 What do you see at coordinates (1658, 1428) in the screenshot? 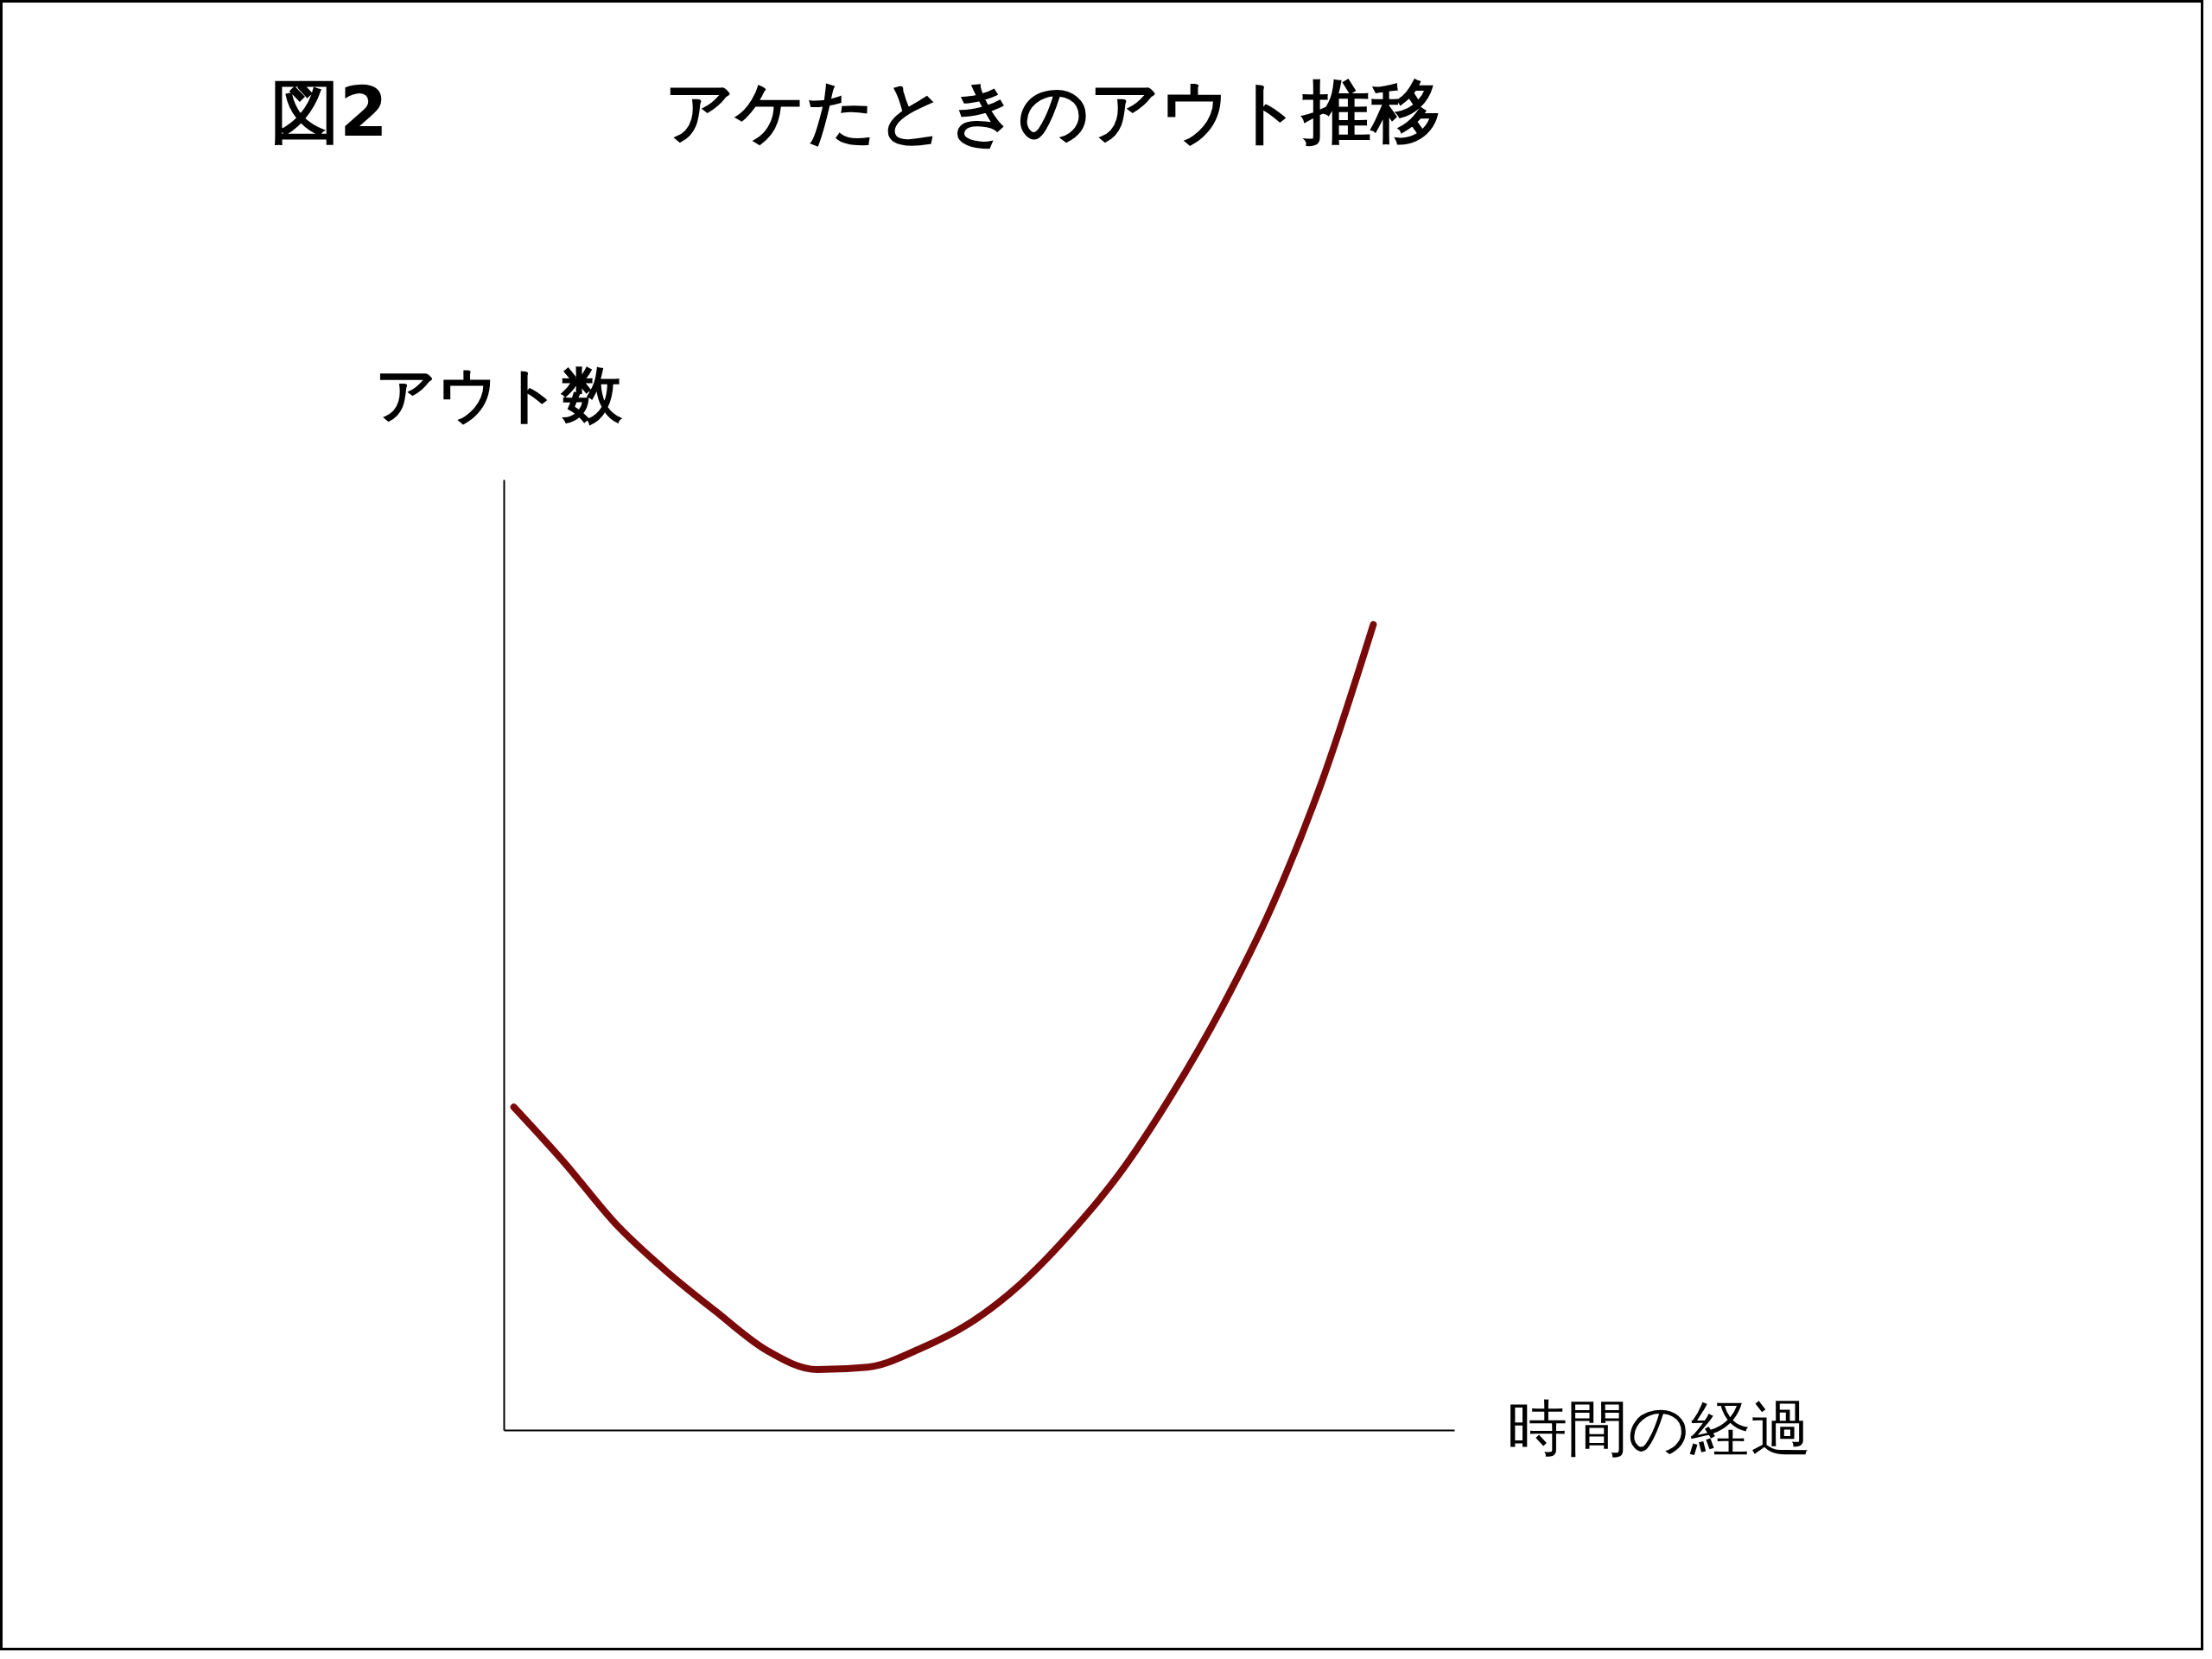
I see `x-axis-title: 時間の経過` at bounding box center [1658, 1428].